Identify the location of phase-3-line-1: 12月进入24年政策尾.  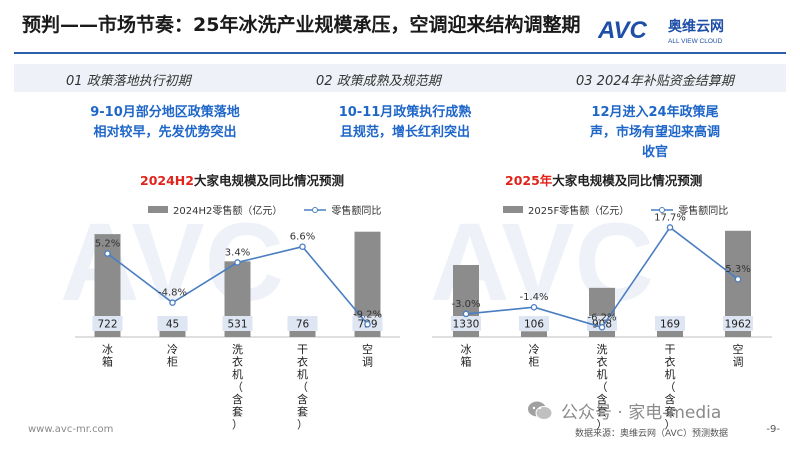
(655, 112).